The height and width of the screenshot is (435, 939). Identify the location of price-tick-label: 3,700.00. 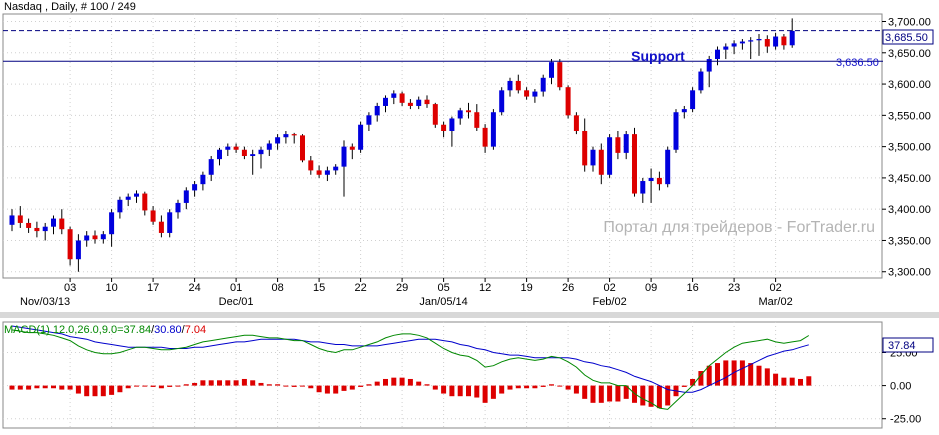
(909, 23).